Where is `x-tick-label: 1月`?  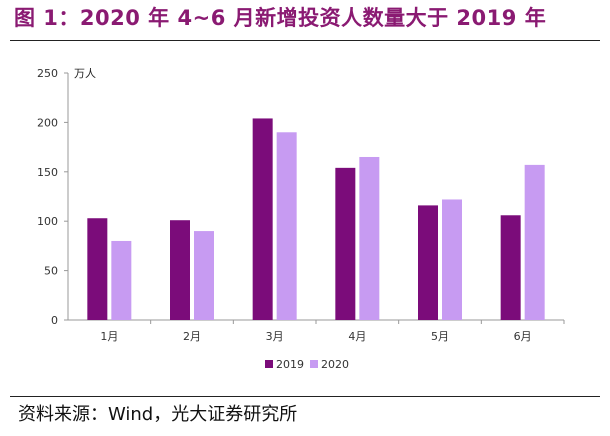 x-tick-label: 1月 is located at coordinates (109, 336).